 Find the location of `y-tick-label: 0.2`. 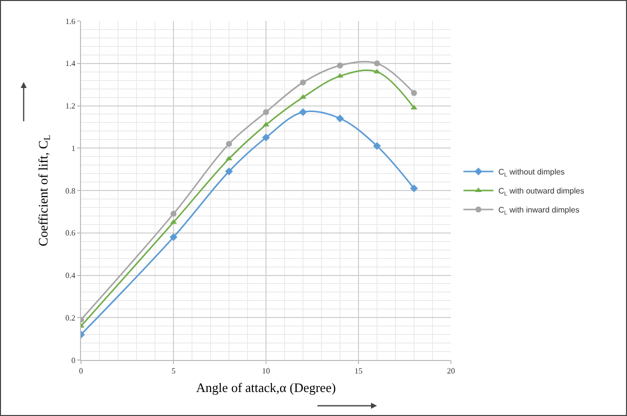

y-tick-label: 0.2 is located at coordinates (70, 317).